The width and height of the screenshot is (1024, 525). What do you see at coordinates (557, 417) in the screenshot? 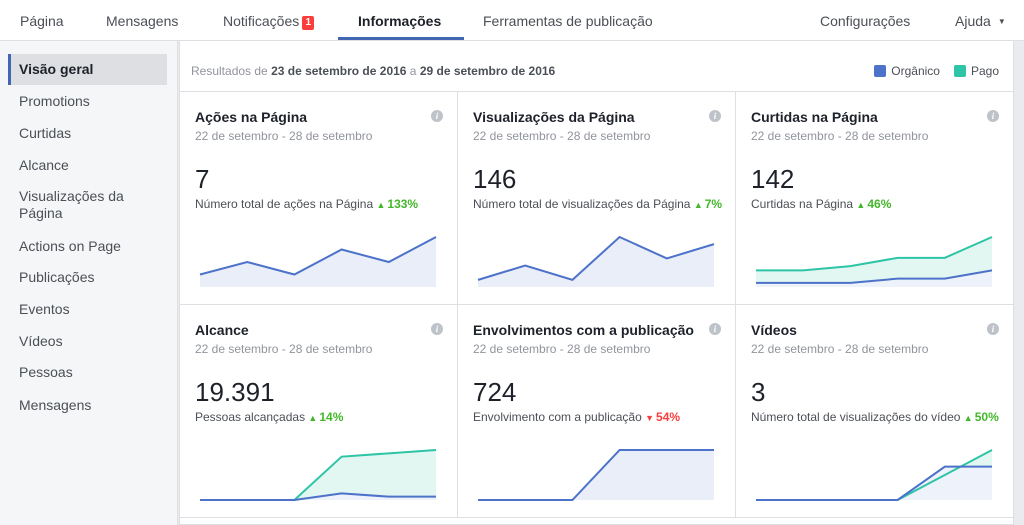
I see `card-description-text: Envolvimento com a publicação` at bounding box center [557, 417].